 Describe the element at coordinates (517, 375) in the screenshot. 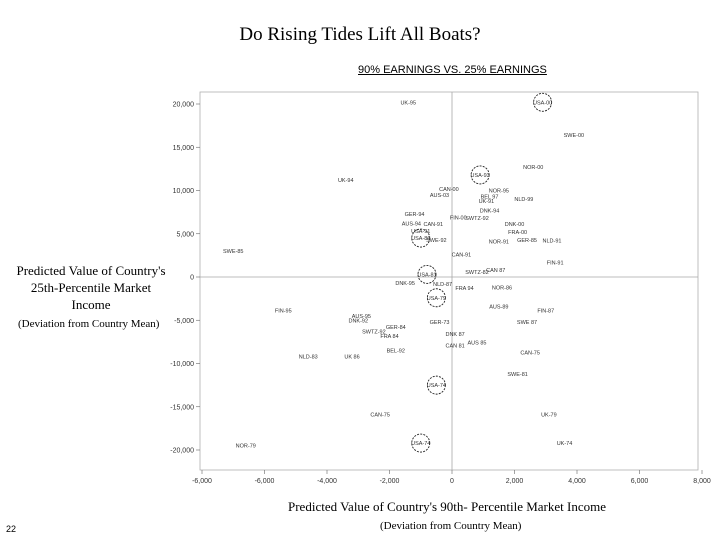

I see `data-point-label: SWE-81` at that location.